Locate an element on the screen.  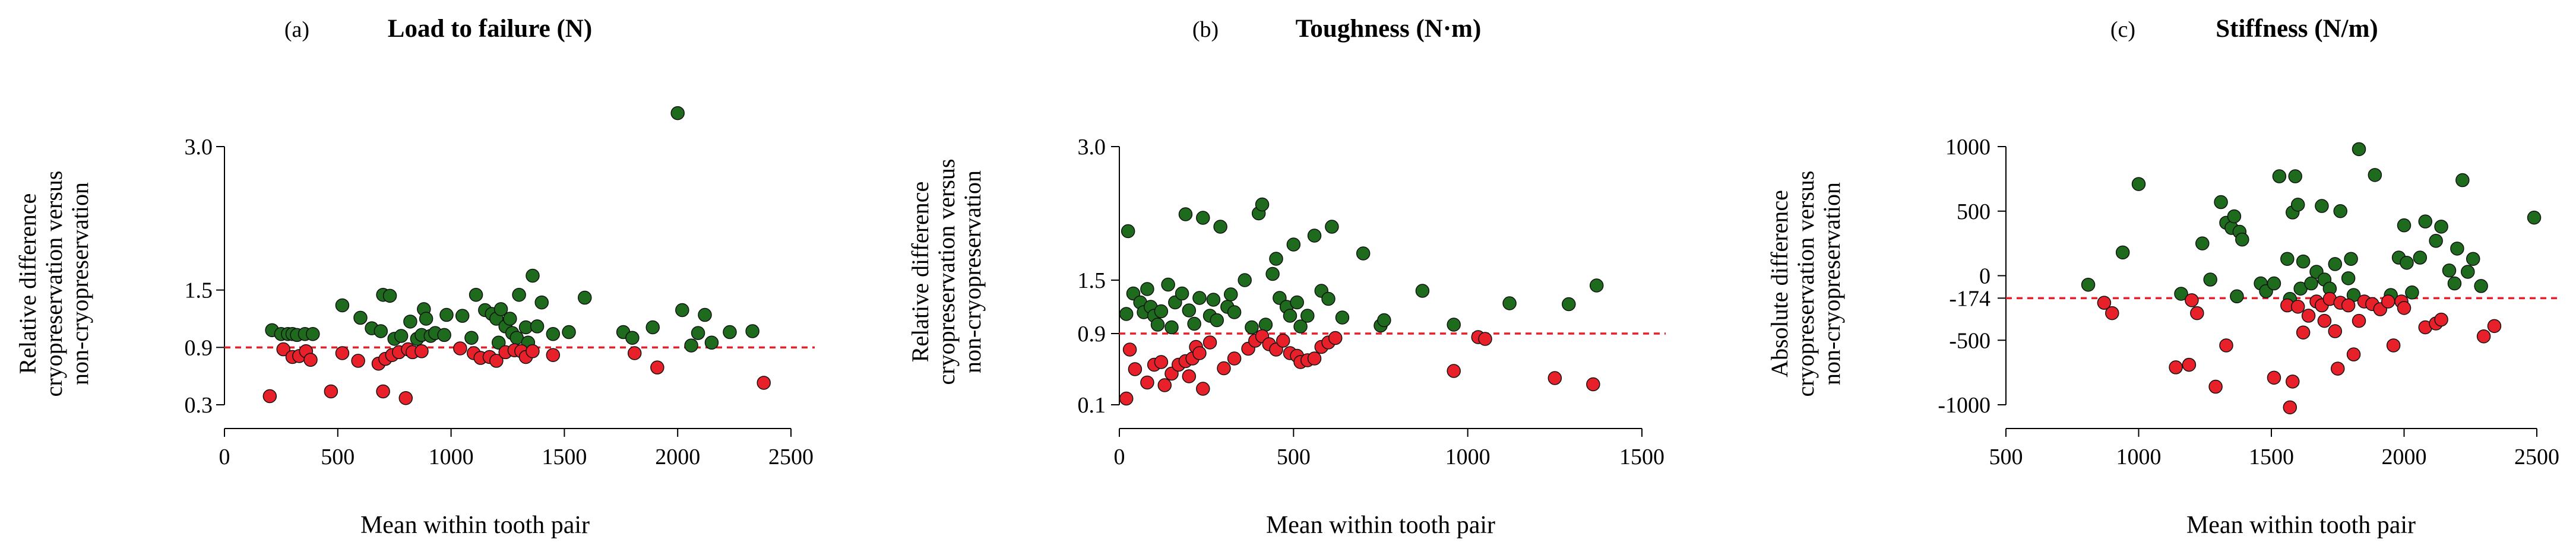
panel-a-title: Load to failure (N) is located at coordinates (490, 29).